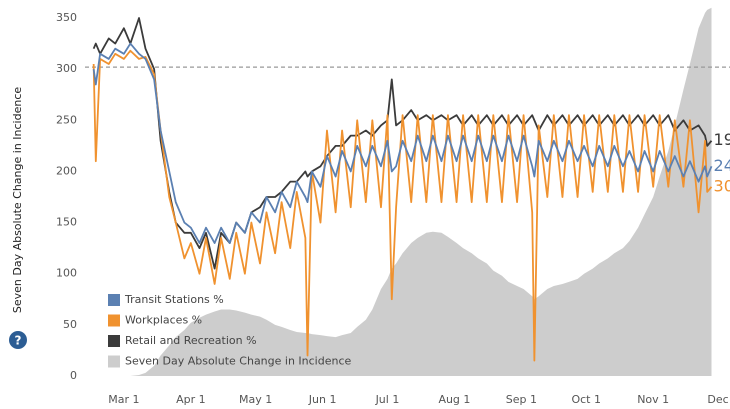 This screenshot has width=730, height=409. What do you see at coordinates (174, 299) in the screenshot?
I see `legend-label: Transit Stations %` at bounding box center [174, 299].